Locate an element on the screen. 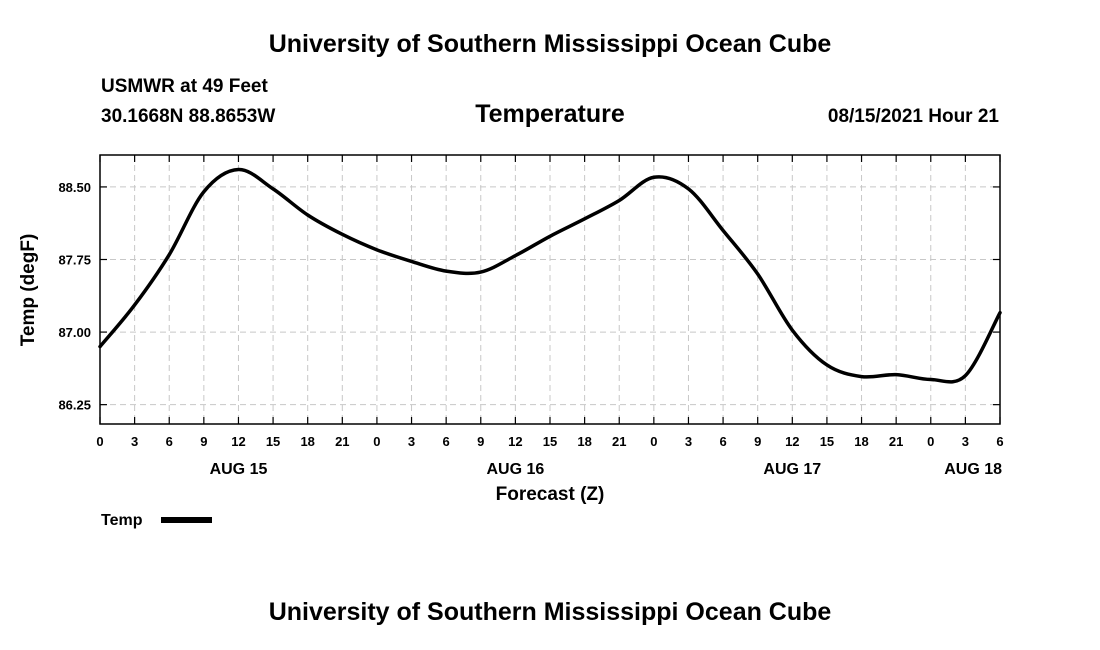 This screenshot has width=1100, height=650. day-label: AUG 17 is located at coordinates (792, 469).